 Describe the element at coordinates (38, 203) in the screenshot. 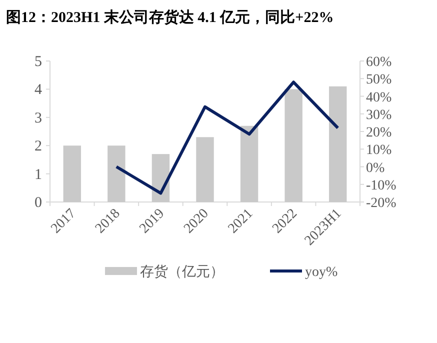

I see `y-tick-label: 0` at that location.